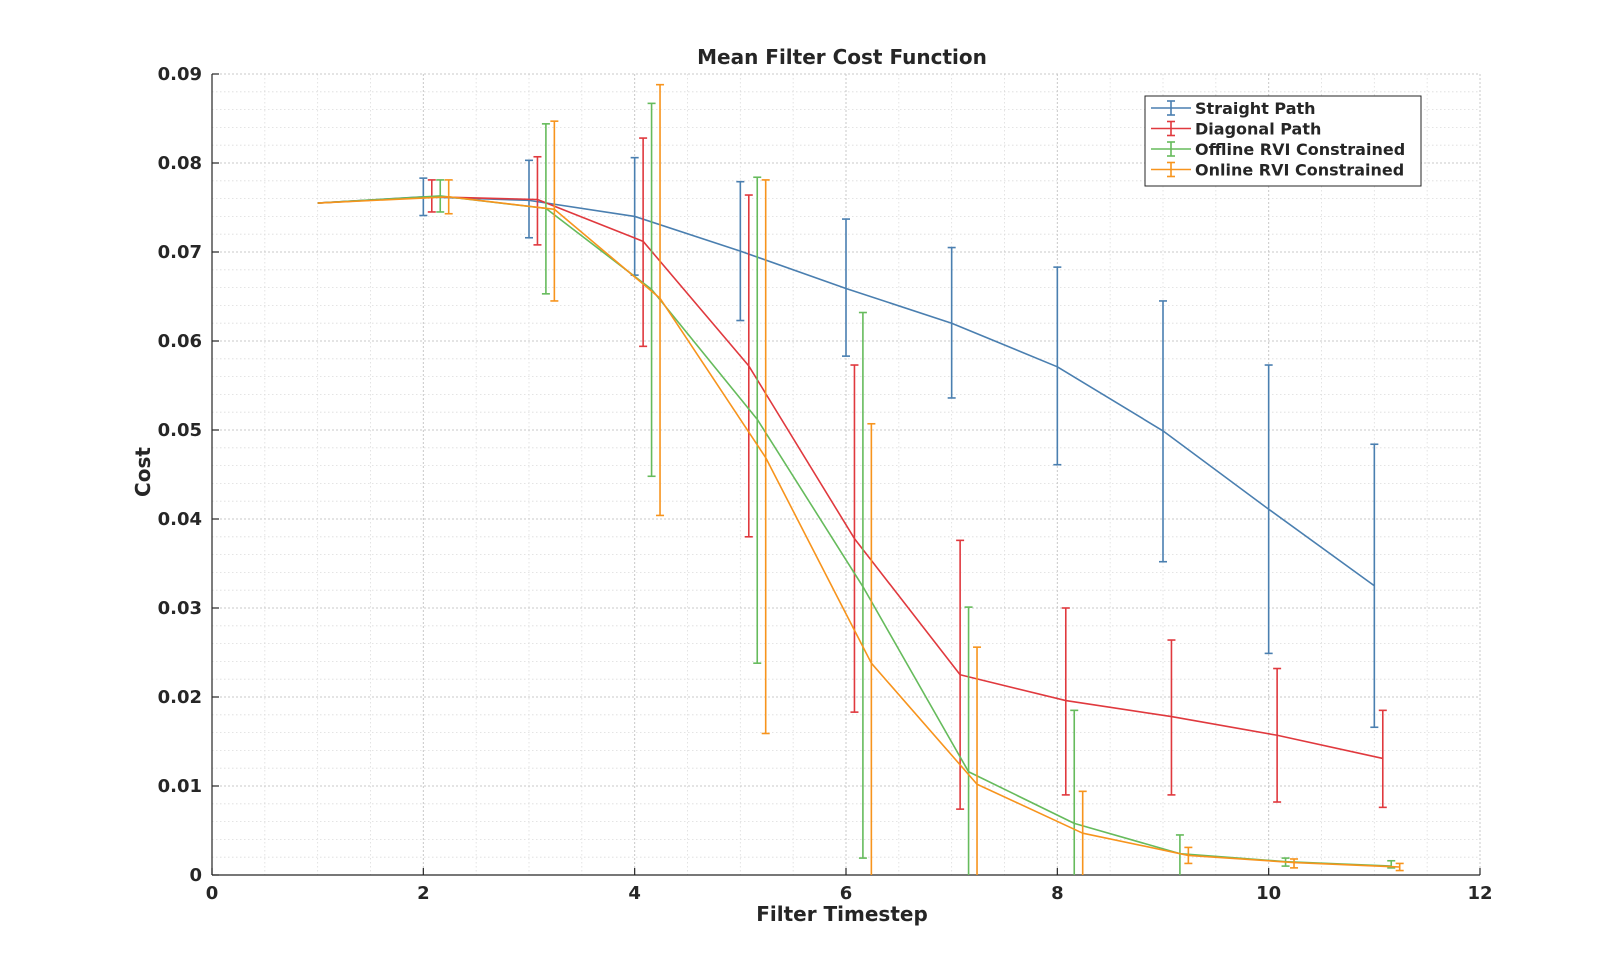 The image size is (1615, 975). I want to click on x-tick-label: 8, so click(1057, 893).